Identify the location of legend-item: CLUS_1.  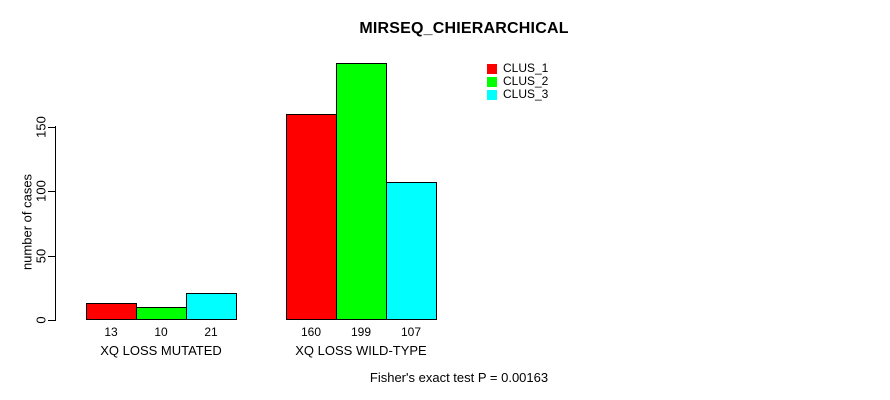
(517, 68).